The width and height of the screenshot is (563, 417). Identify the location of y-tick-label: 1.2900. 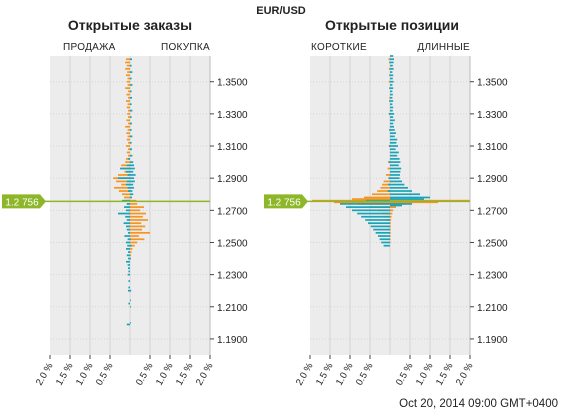
(492, 179).